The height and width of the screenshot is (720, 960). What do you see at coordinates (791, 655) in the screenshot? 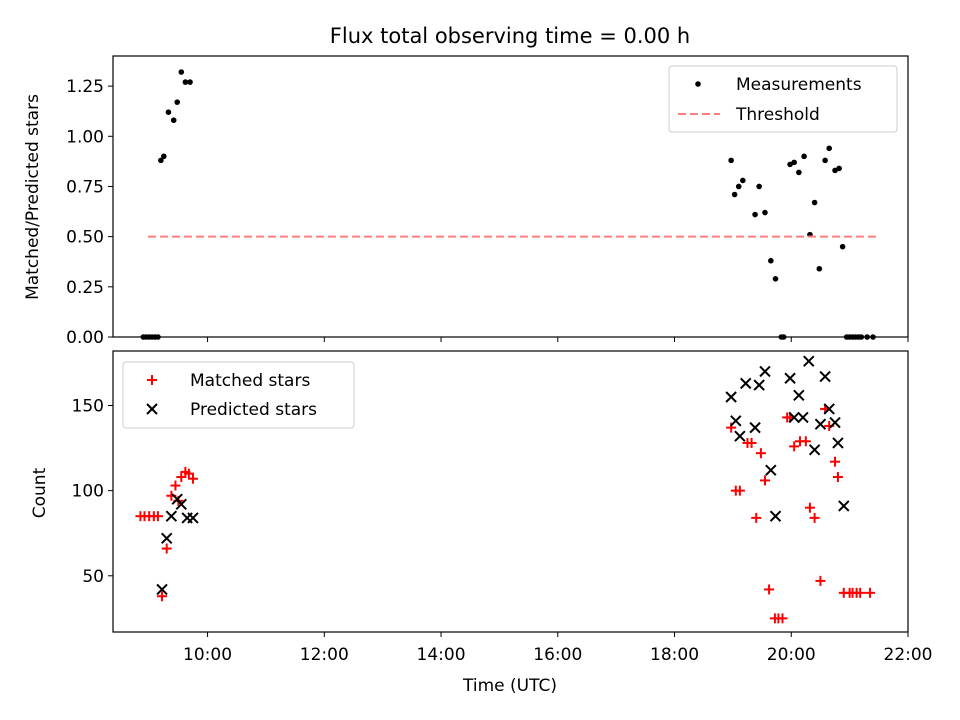
I see `bottom-x-tick-label: 20:00` at bounding box center [791, 655].